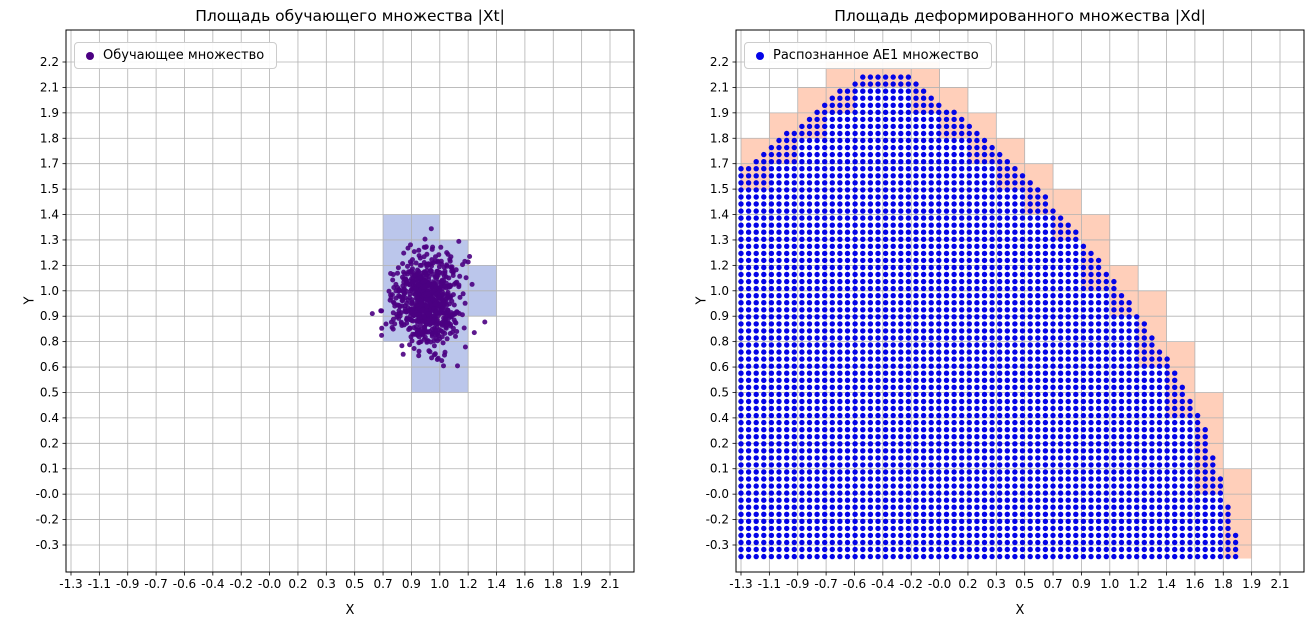 The image size is (1316, 626). I want to click on x-tick-label: -0.4, so click(212, 584).